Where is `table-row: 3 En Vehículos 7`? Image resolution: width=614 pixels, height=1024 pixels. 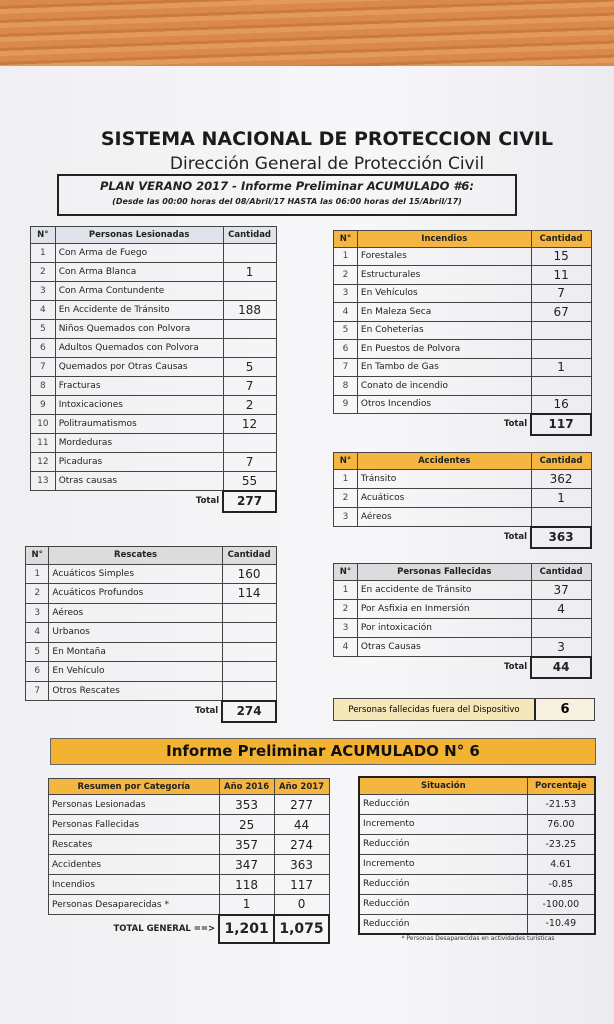 table-row: 3 En Vehículos 7 is located at coordinates (462, 293).